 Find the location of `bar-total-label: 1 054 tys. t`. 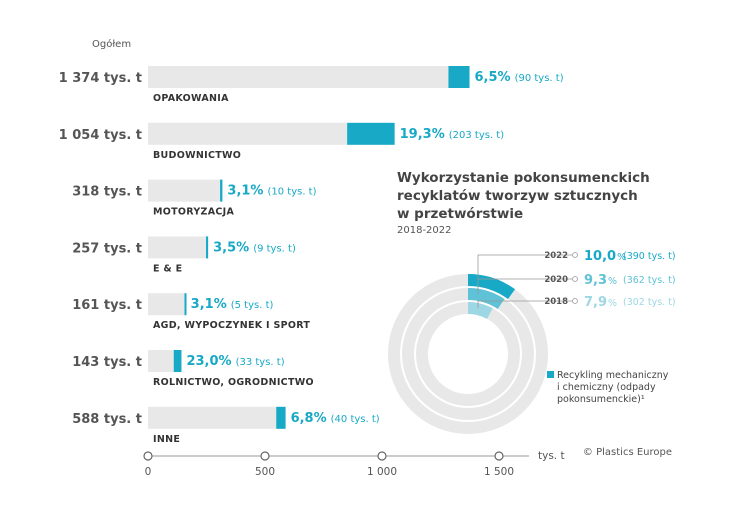

bar-total-label: 1 054 tys. t is located at coordinates (100, 135).